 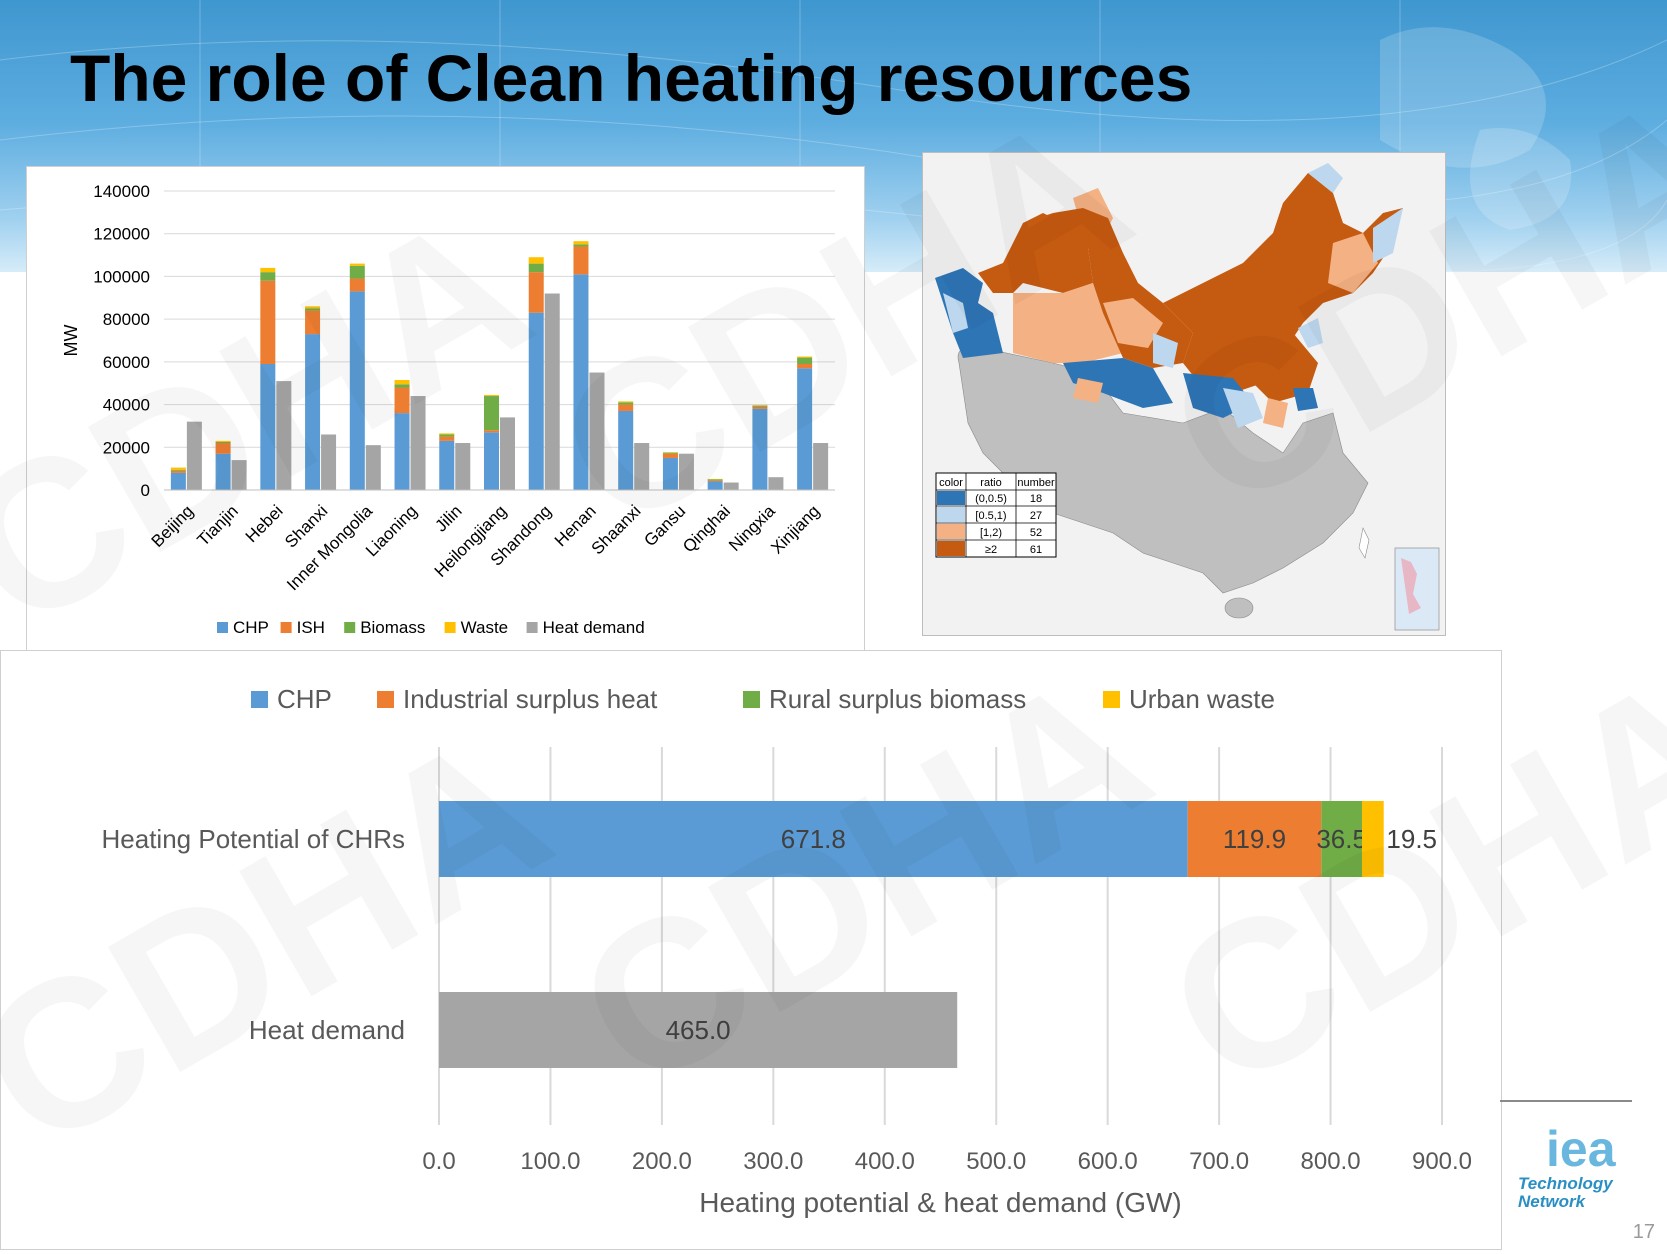 What do you see at coordinates (1566, 1101) in the screenshot?
I see `logo-divider` at bounding box center [1566, 1101].